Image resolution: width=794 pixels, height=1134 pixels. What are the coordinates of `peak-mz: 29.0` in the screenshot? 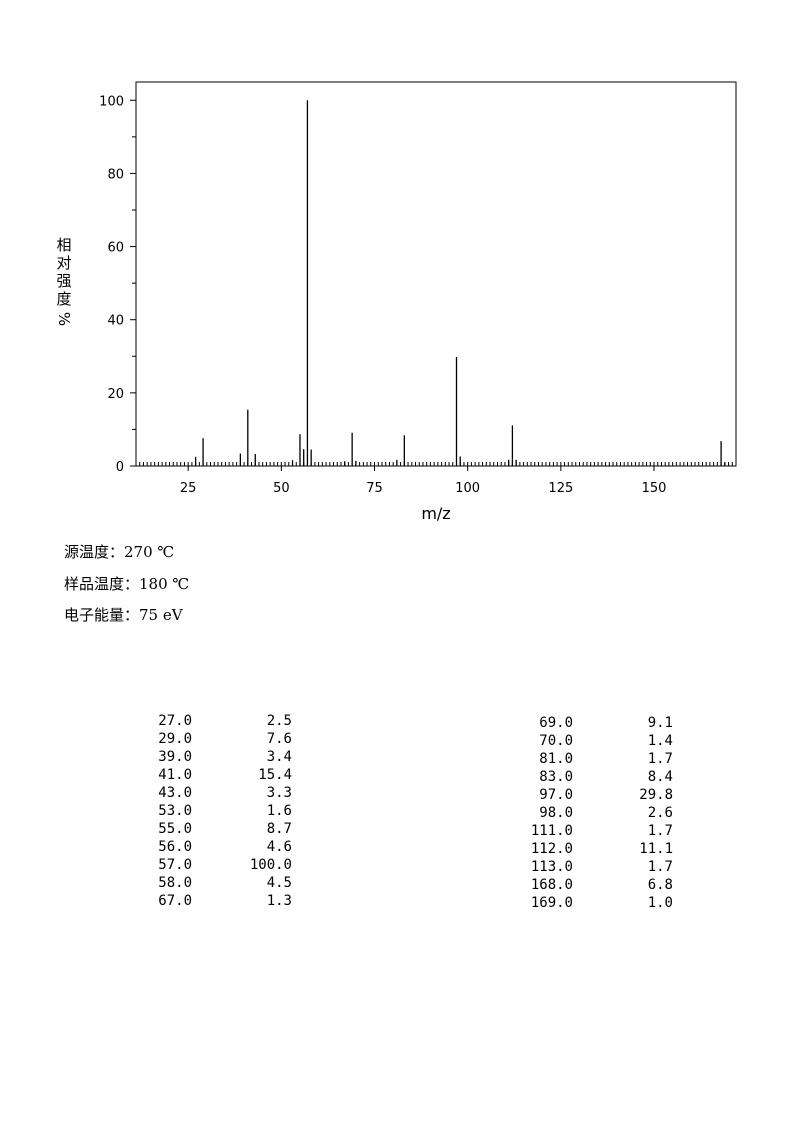 It's located at (175, 739).